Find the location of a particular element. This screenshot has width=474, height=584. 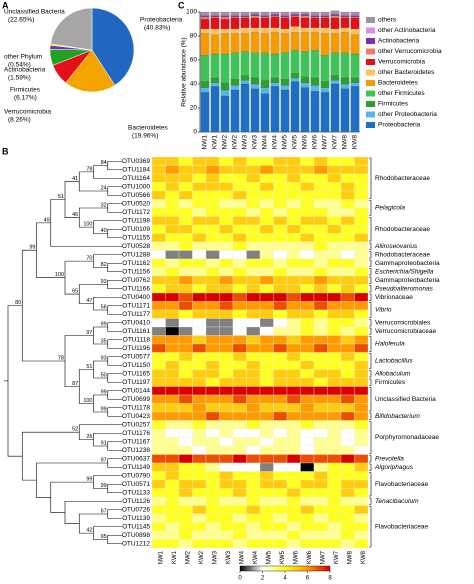

colorbar-tick-label: 0 is located at coordinates (240, 579).